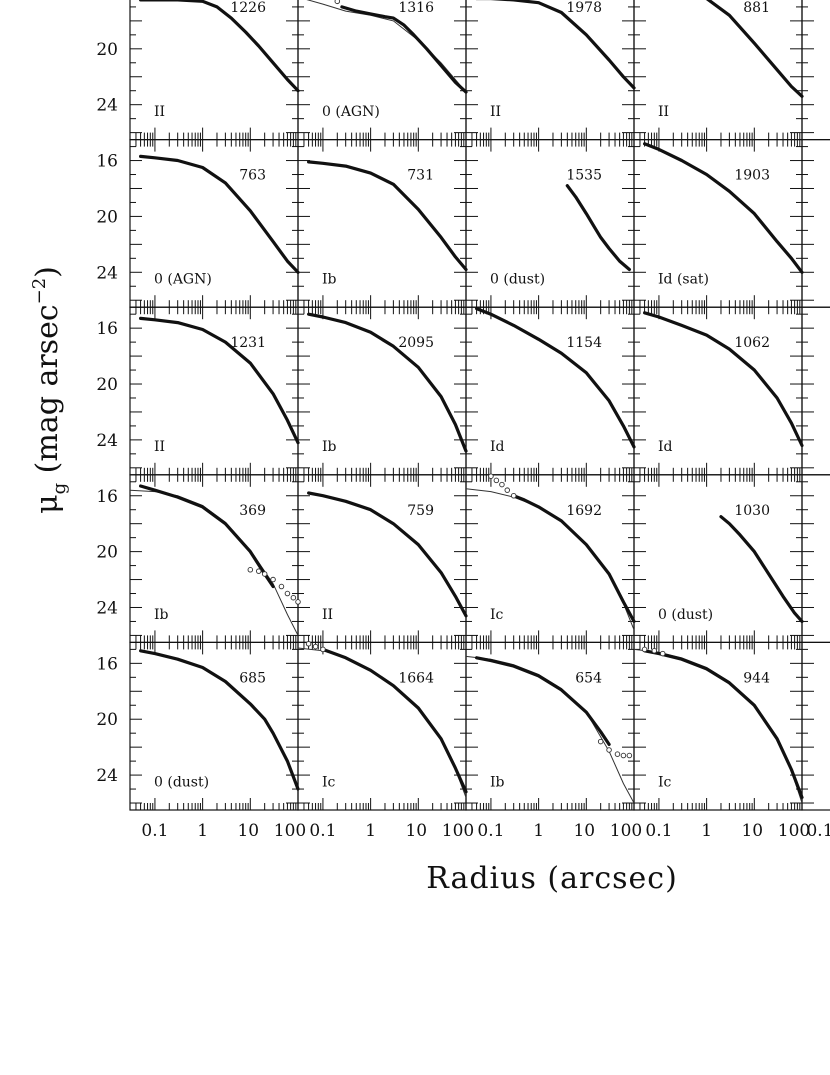  I want to click on model-fit-line, so click(386, 46).